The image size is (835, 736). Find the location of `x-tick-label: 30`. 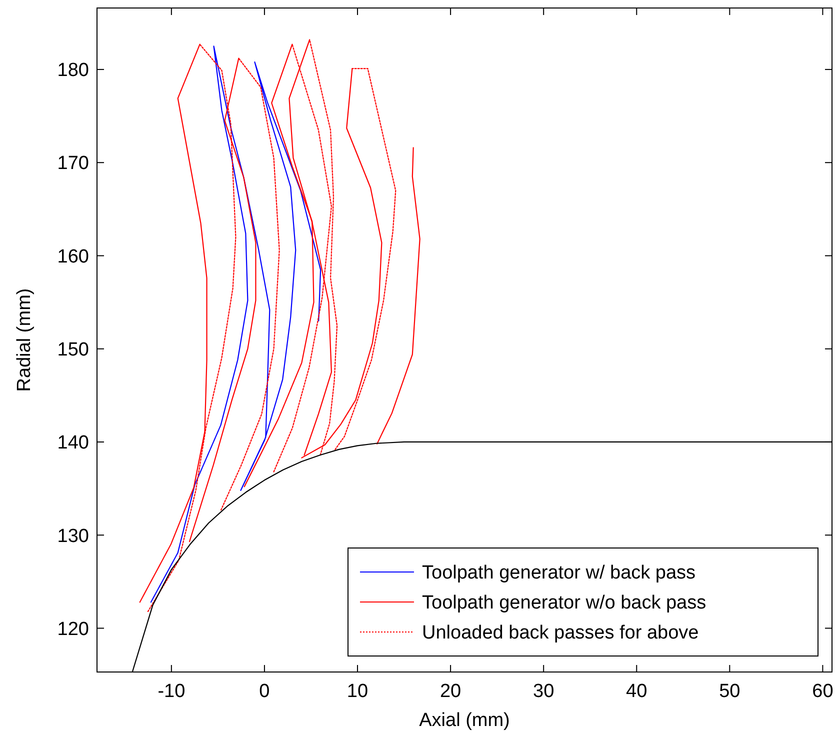

x-tick-label: 30 is located at coordinates (543, 691).